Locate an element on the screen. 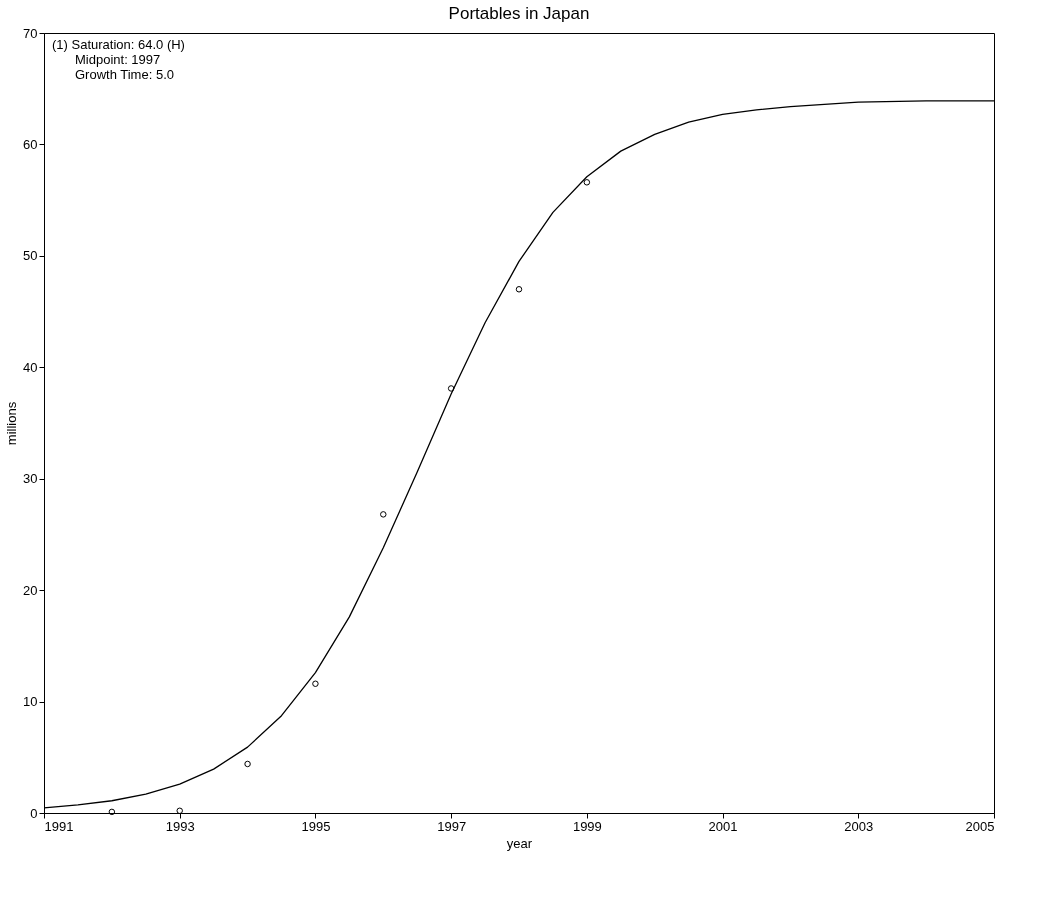  annotation: (1) Saturation: 64.0 (H) is located at coordinates (118, 44).